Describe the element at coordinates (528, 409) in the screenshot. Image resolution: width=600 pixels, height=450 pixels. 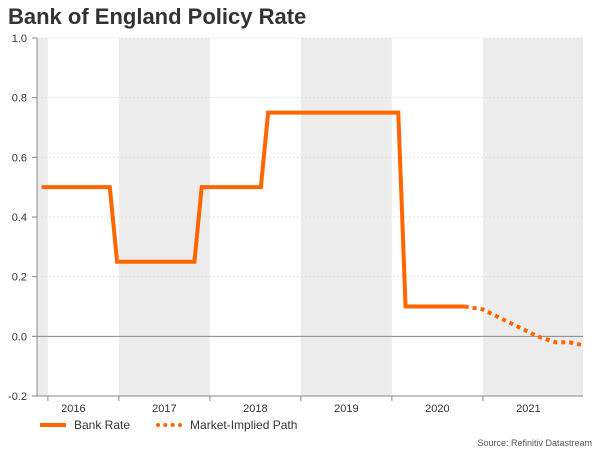
I see `x-tick-label: 2021` at that location.